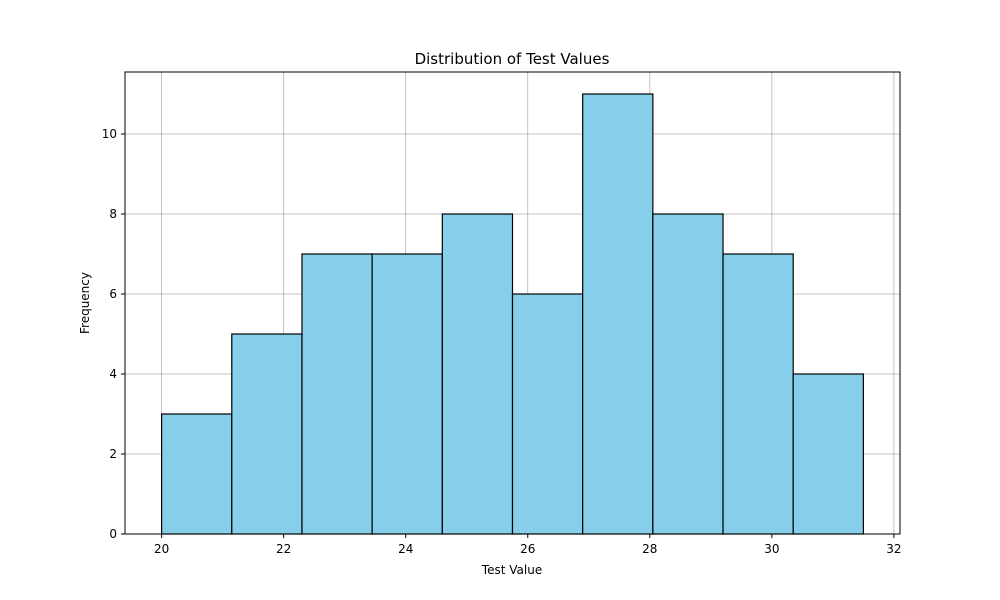 The height and width of the screenshot is (600, 1000). Describe the element at coordinates (113, 534) in the screenshot. I see `y-tick-label: 0` at that location.